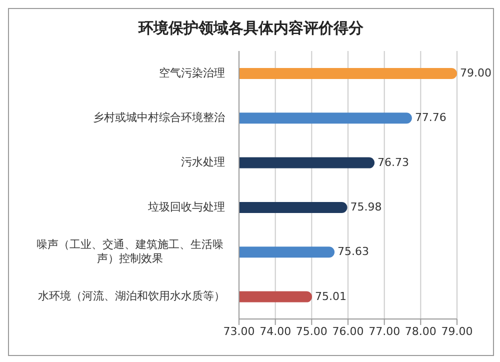 This screenshot has height=362, width=500. What do you see at coordinates (250, 29) in the screenshot?
I see `chart-title: 环境保护领域各具体内容评价得分` at bounding box center [250, 29].